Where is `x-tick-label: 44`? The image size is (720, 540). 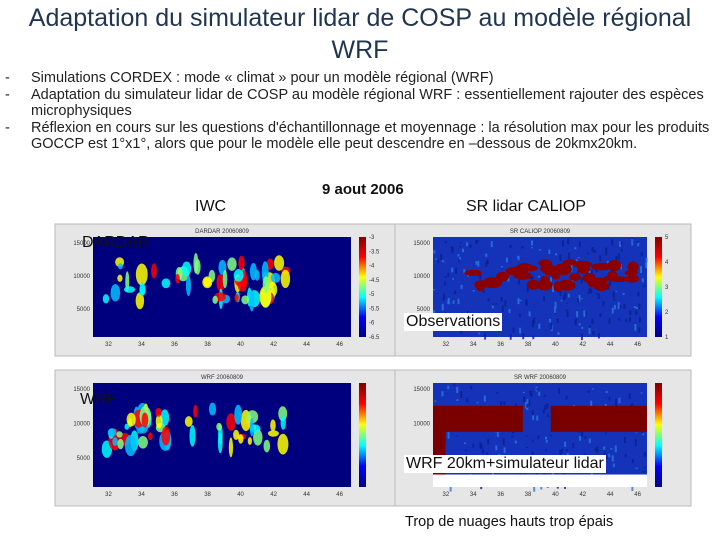 x-tick-label: 44 is located at coordinates (306, 495).